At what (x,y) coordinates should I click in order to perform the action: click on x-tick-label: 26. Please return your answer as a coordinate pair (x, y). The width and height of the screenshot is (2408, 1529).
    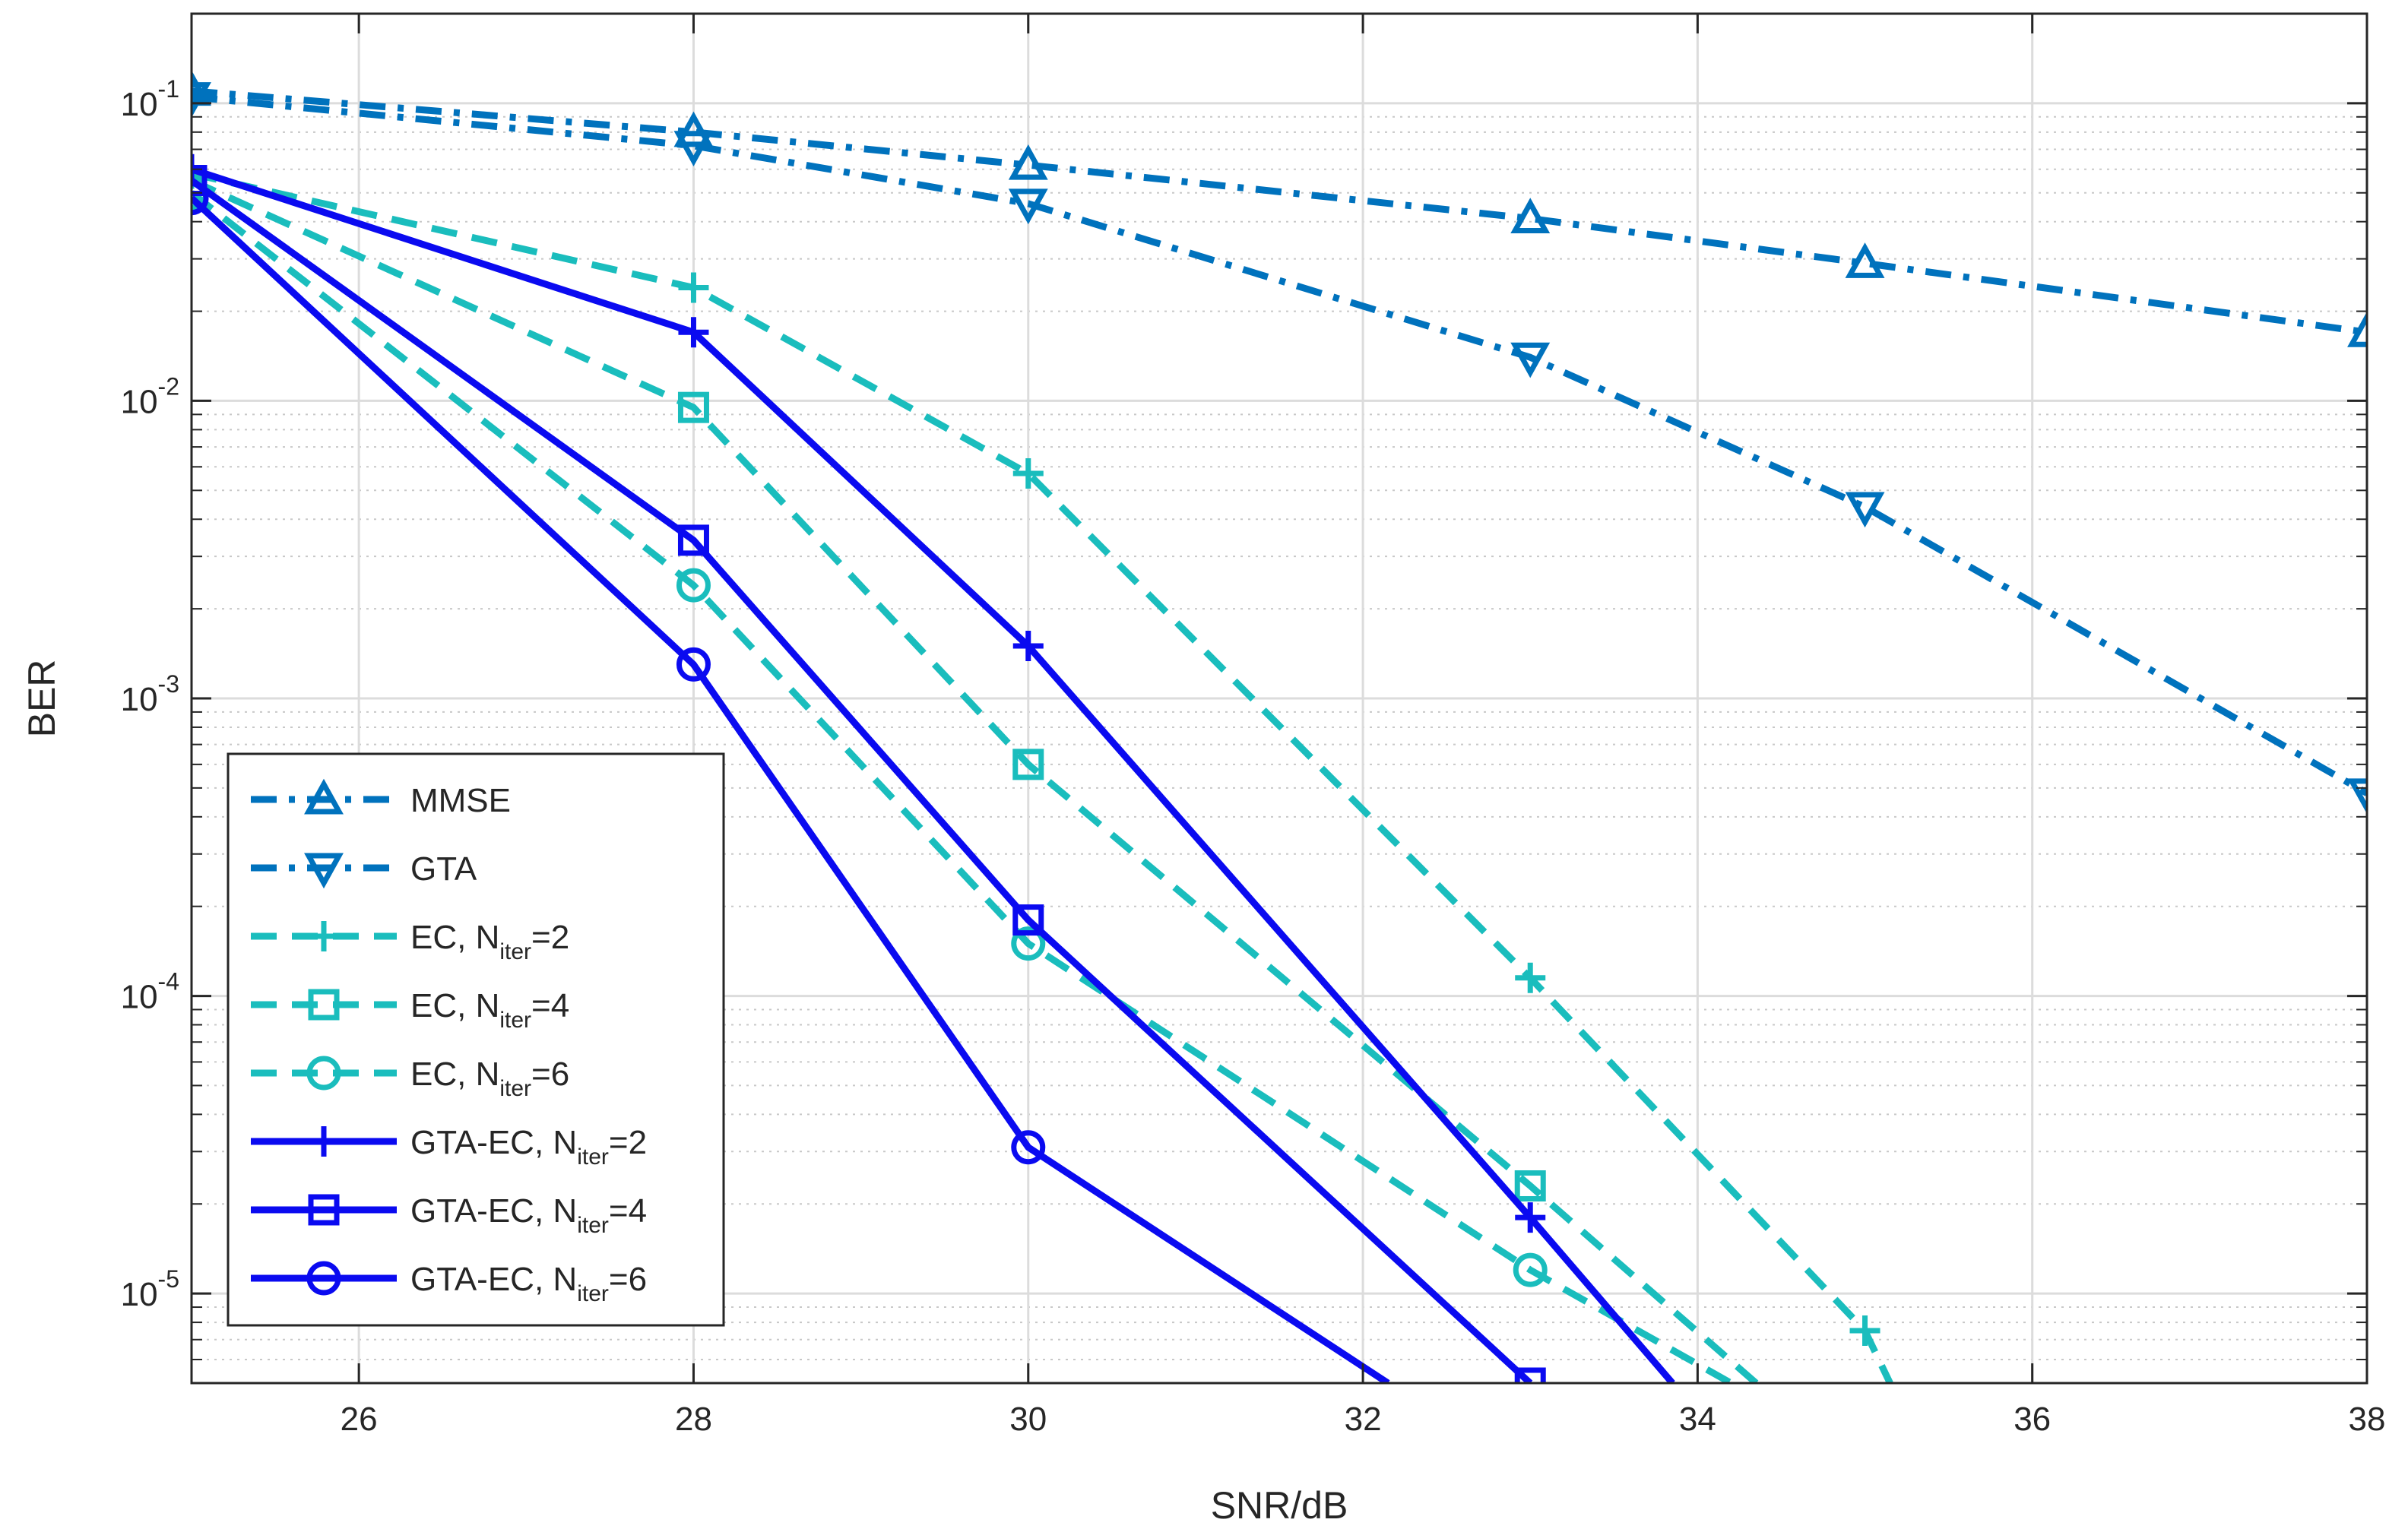
    Looking at the image, I should click on (359, 1419).